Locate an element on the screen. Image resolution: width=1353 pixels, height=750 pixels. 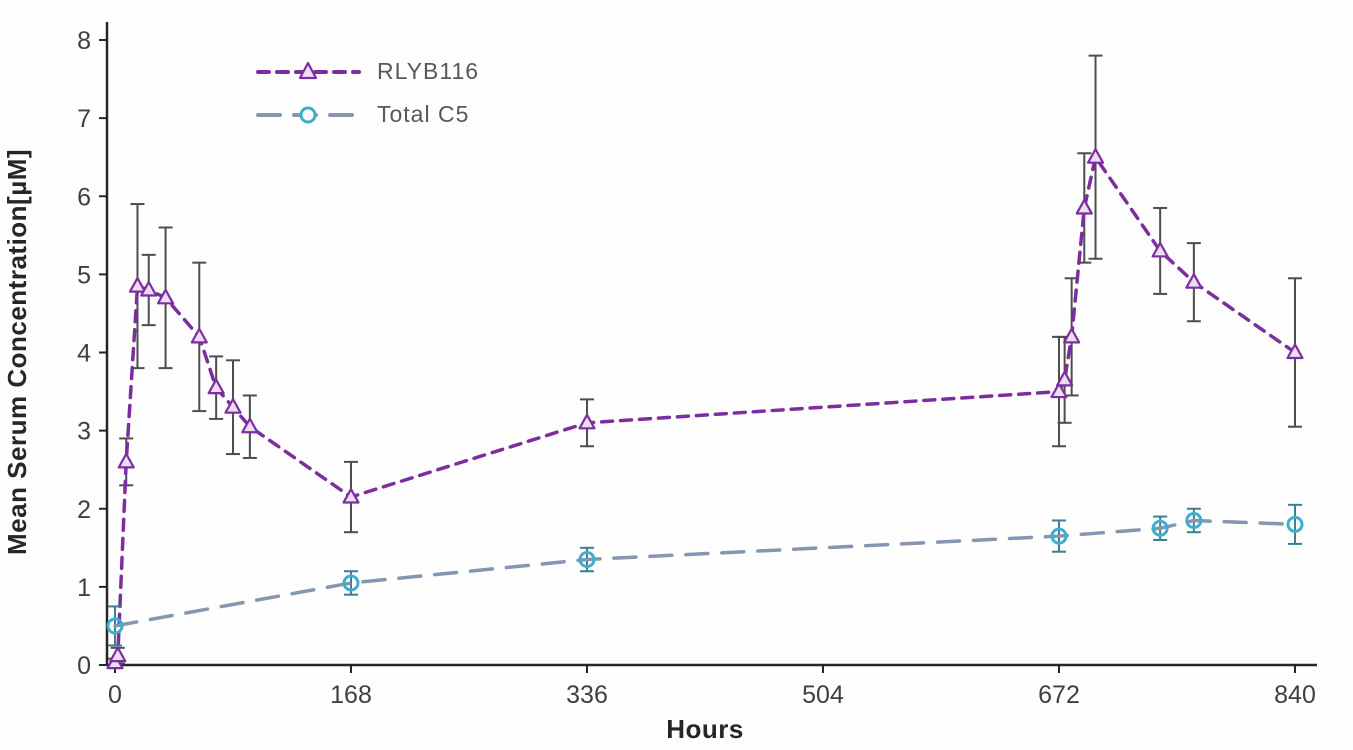
y-tick-label: 6 is located at coordinates (84, 197).